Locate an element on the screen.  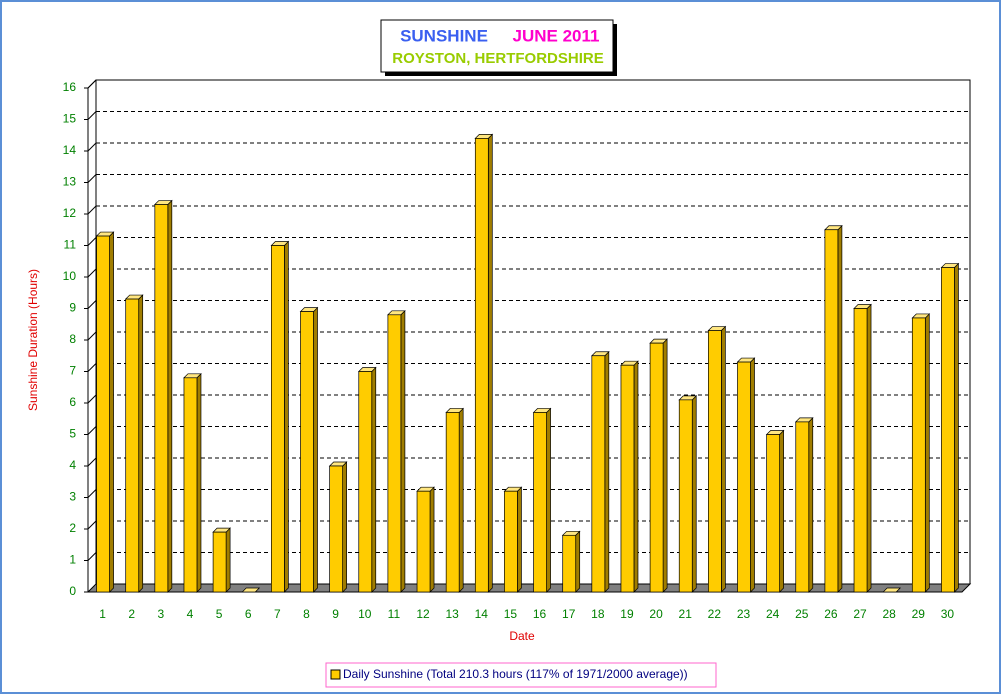
y-tick-label: 9 is located at coordinates (72, 308).